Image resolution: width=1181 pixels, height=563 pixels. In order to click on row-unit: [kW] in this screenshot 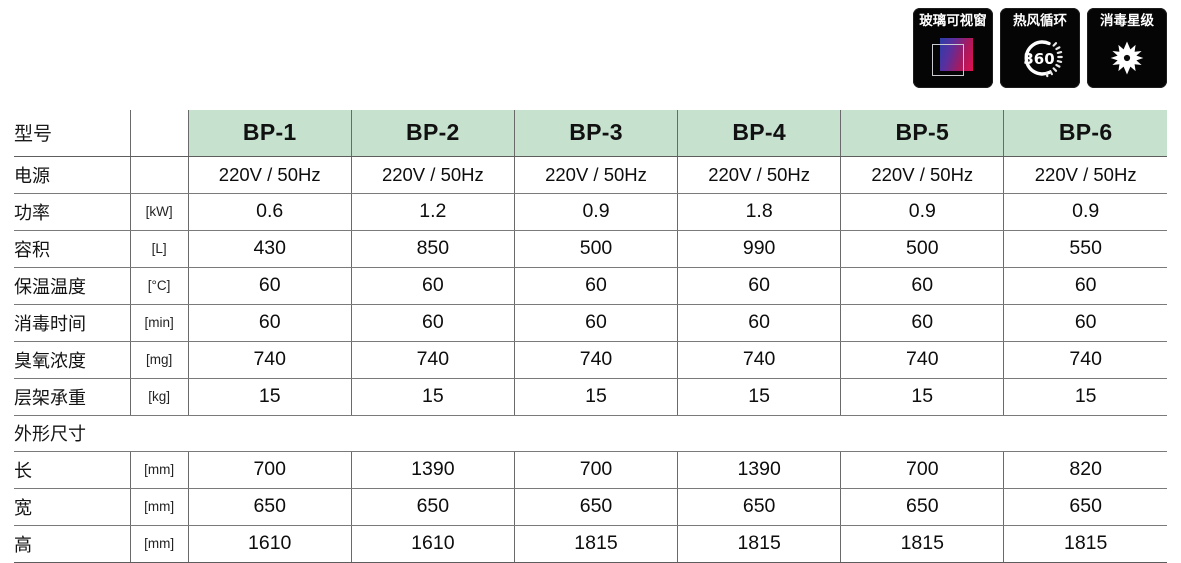, I will do `click(159, 212)`.